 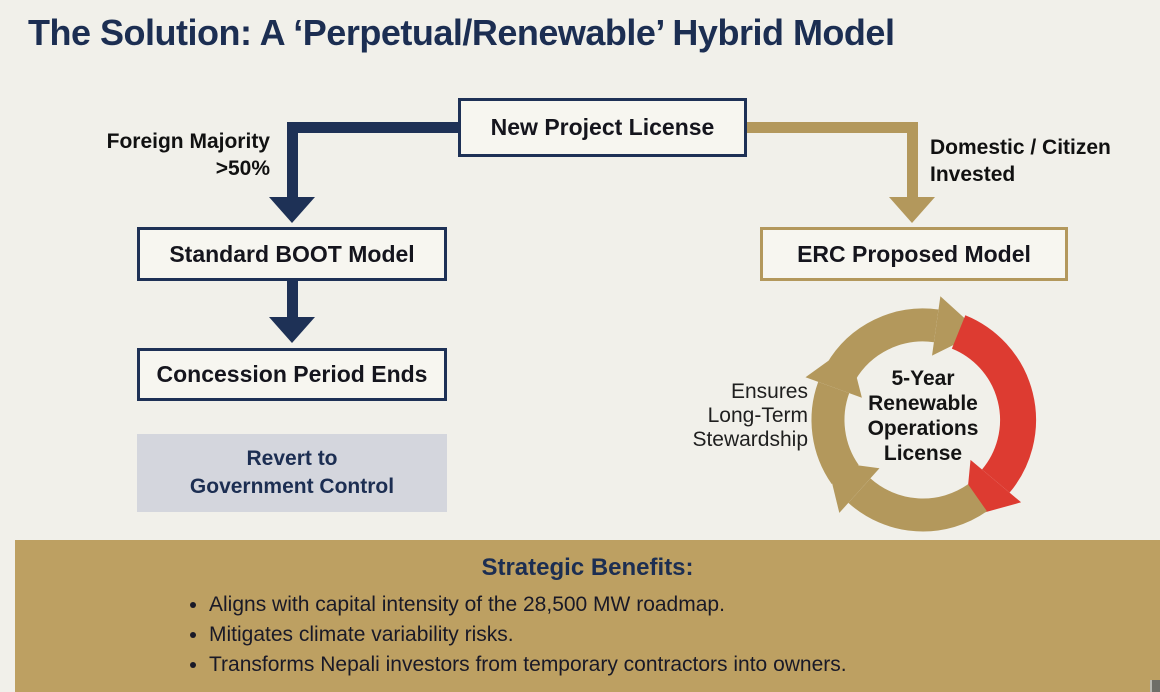 I want to click on gold-arrowhead-icon, so click(x=912, y=210).